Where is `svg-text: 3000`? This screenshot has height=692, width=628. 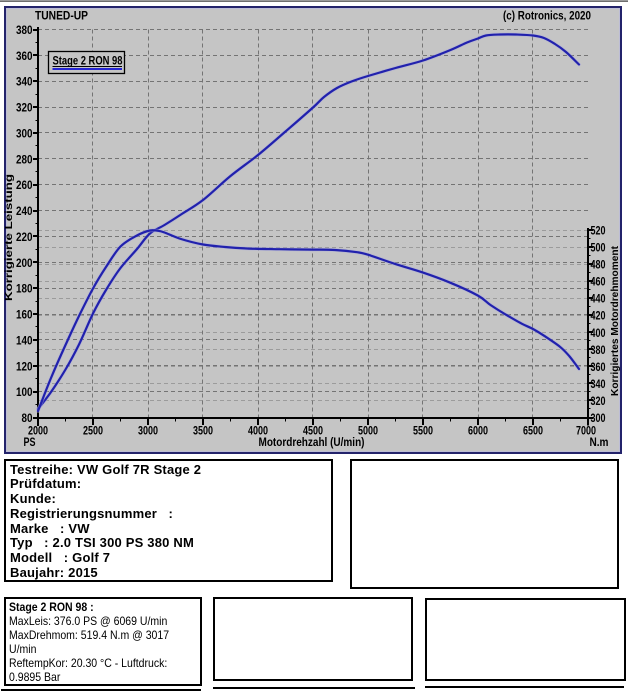 svg-text: 3000 is located at coordinates (148, 431).